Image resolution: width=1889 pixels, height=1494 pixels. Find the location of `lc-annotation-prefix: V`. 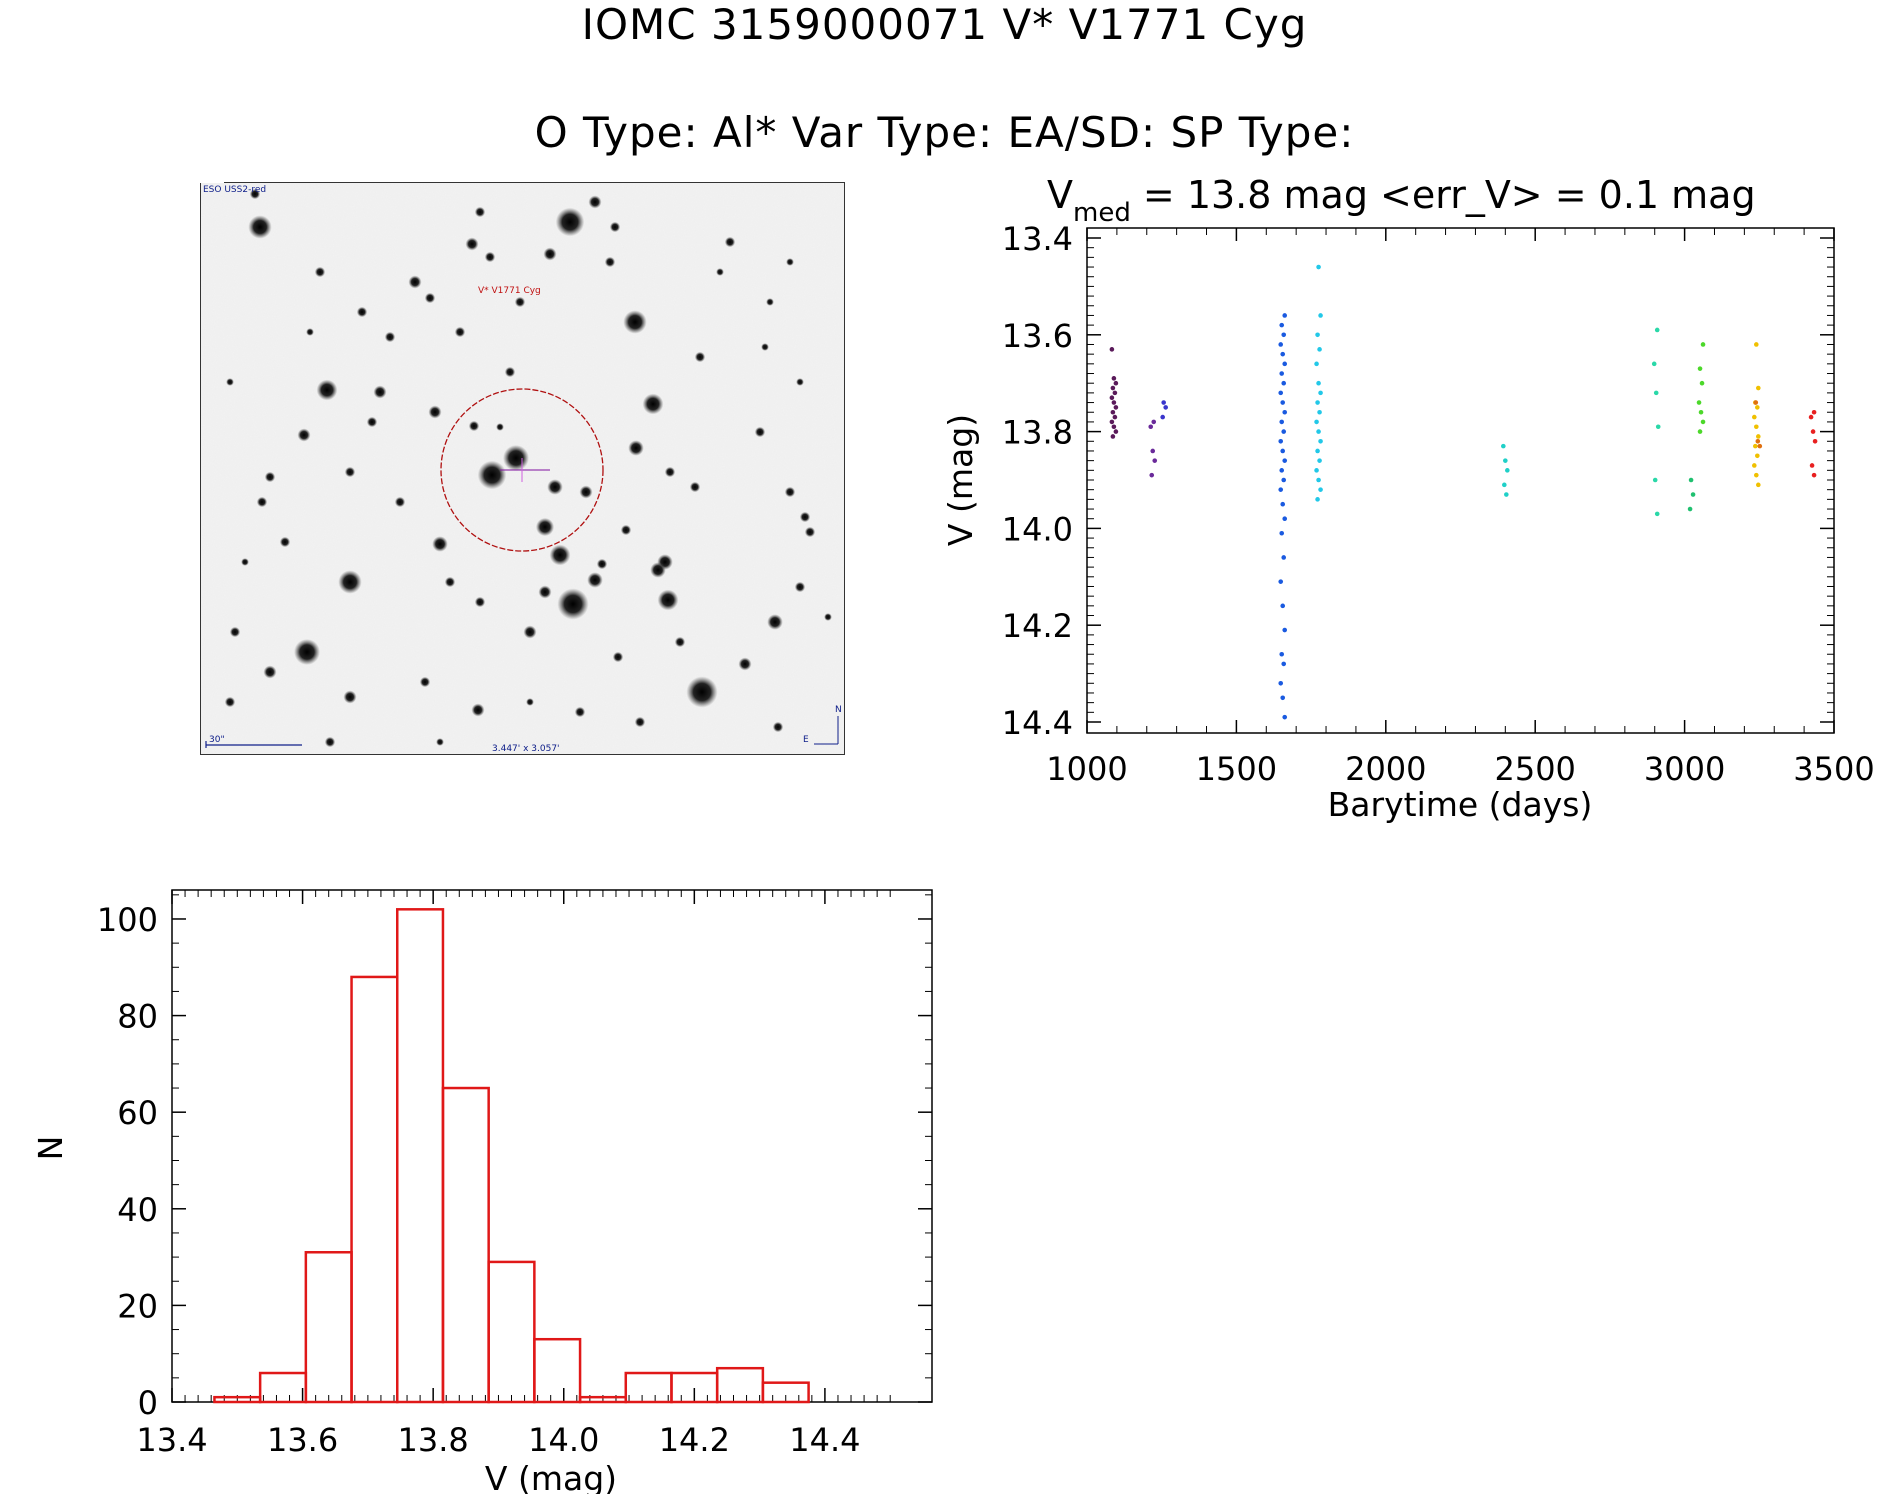

lc-annotation-prefix: V is located at coordinates (1060, 195).